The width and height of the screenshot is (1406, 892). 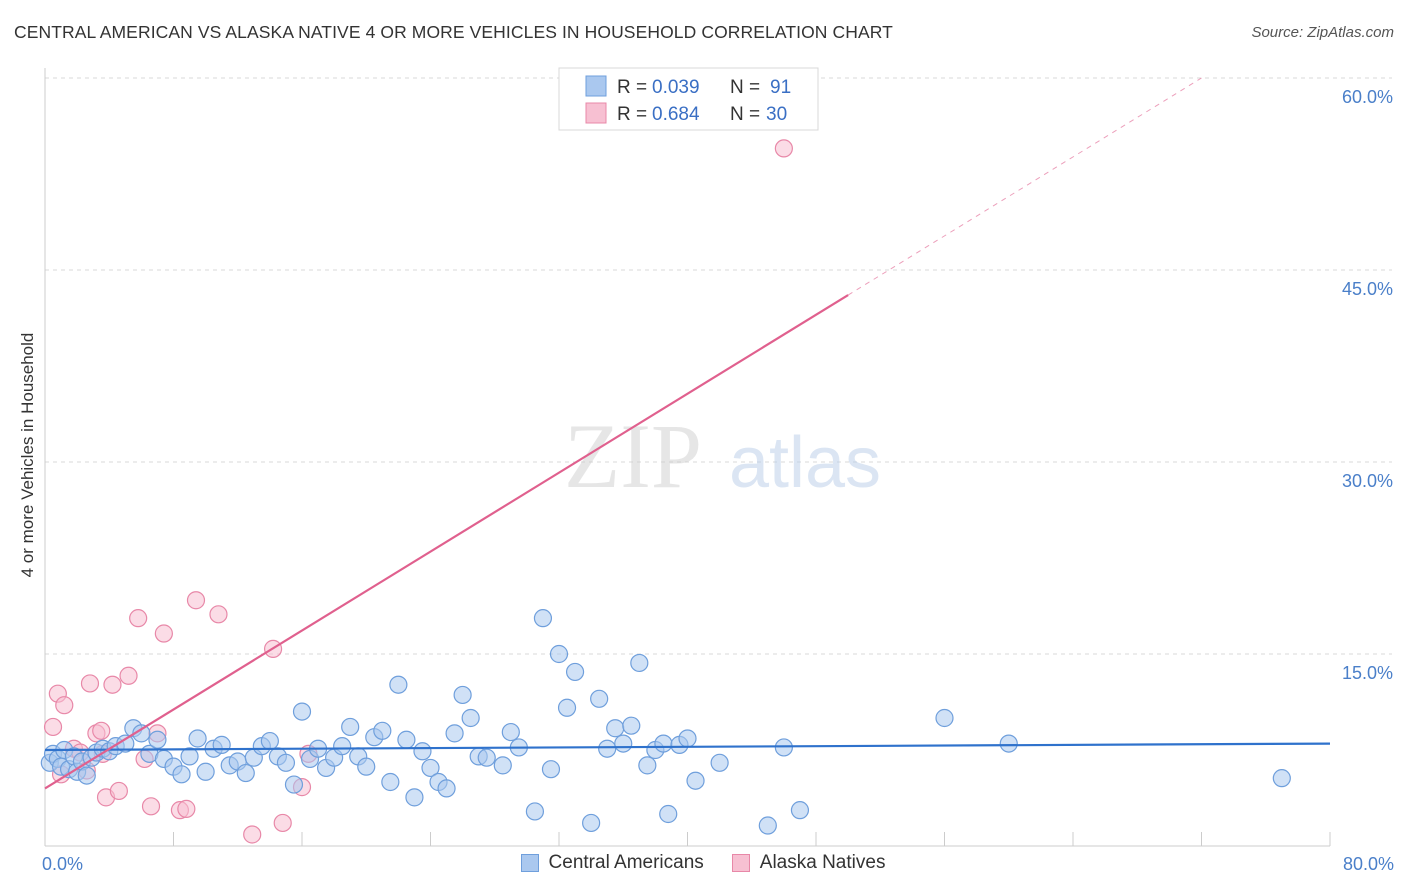 I want to click on legend-swatch-central, so click(x=596, y=86).